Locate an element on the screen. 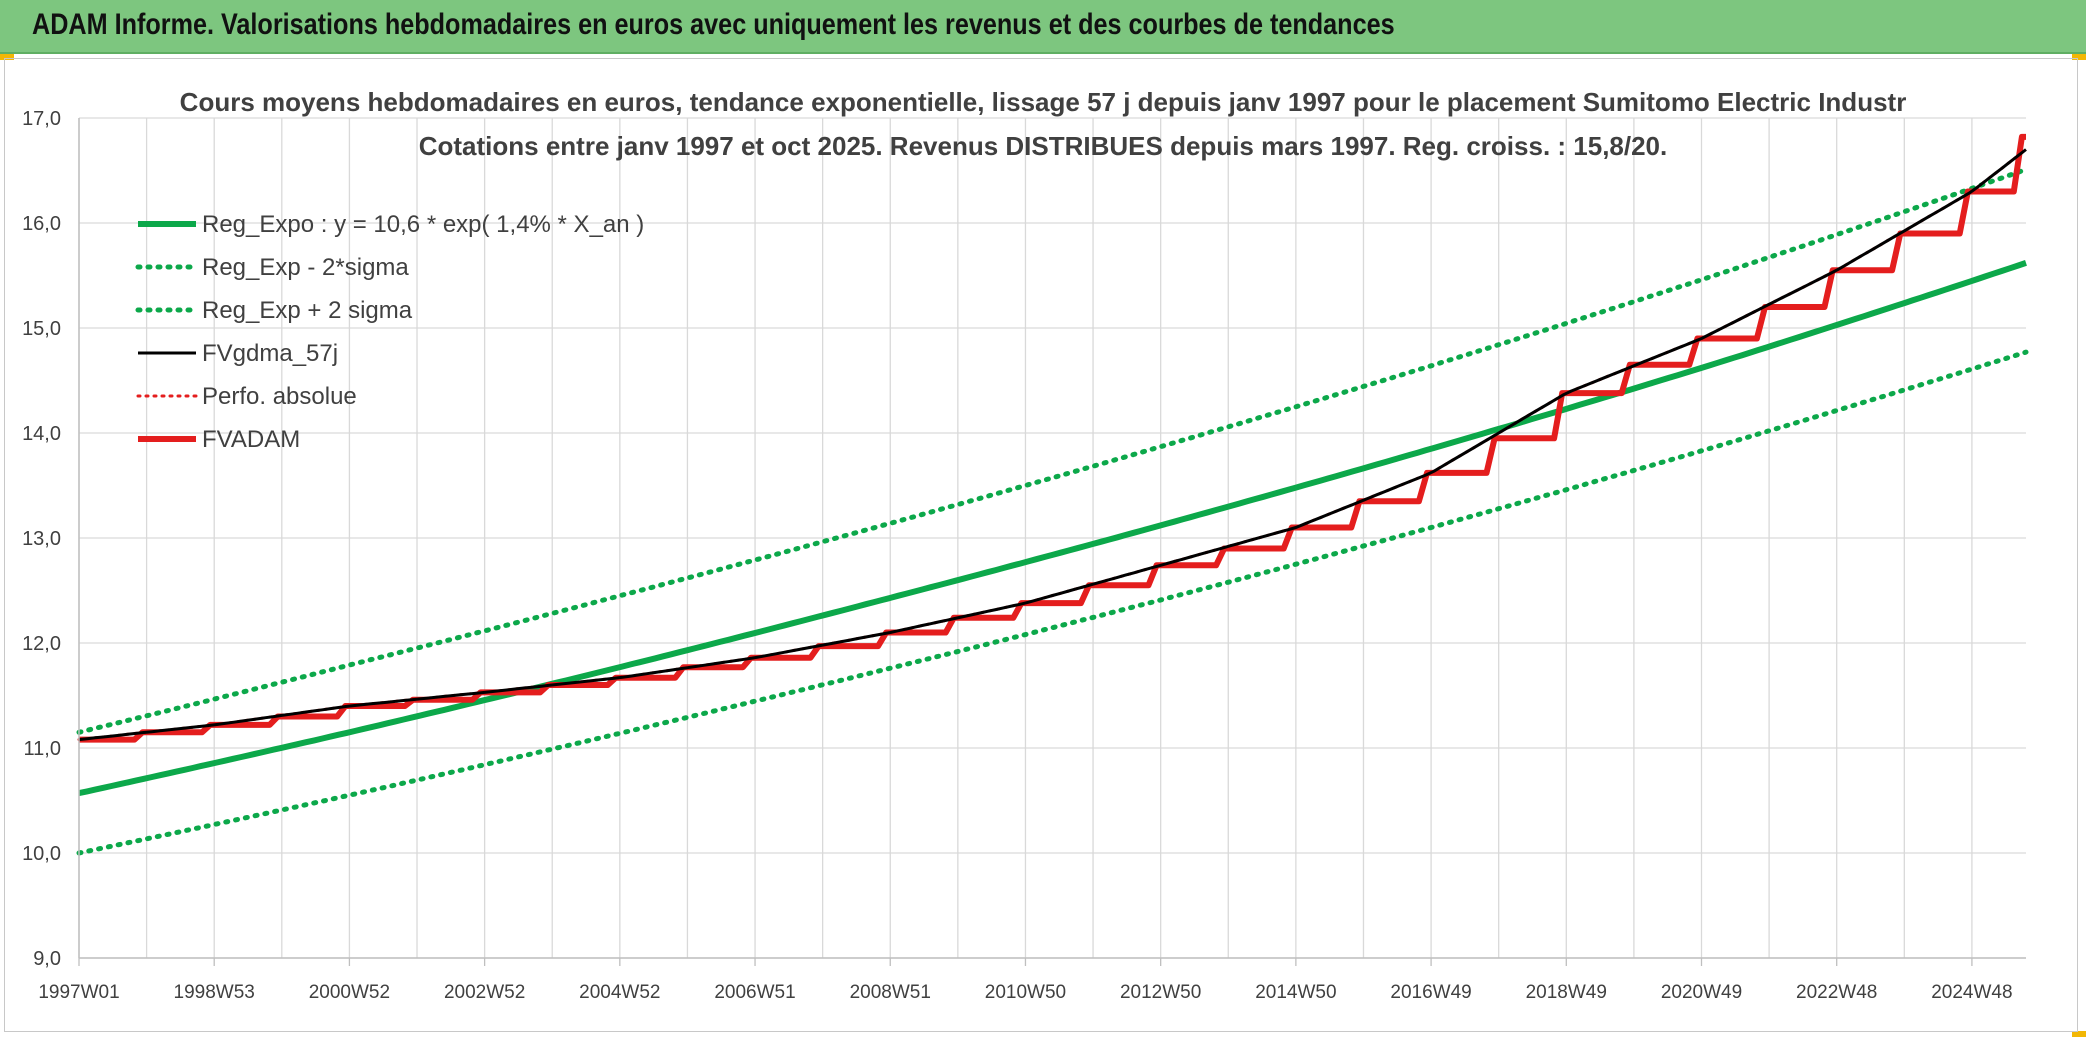 The image size is (2086, 1037). x-tick-label: 2022W48 is located at coordinates (1836, 992).